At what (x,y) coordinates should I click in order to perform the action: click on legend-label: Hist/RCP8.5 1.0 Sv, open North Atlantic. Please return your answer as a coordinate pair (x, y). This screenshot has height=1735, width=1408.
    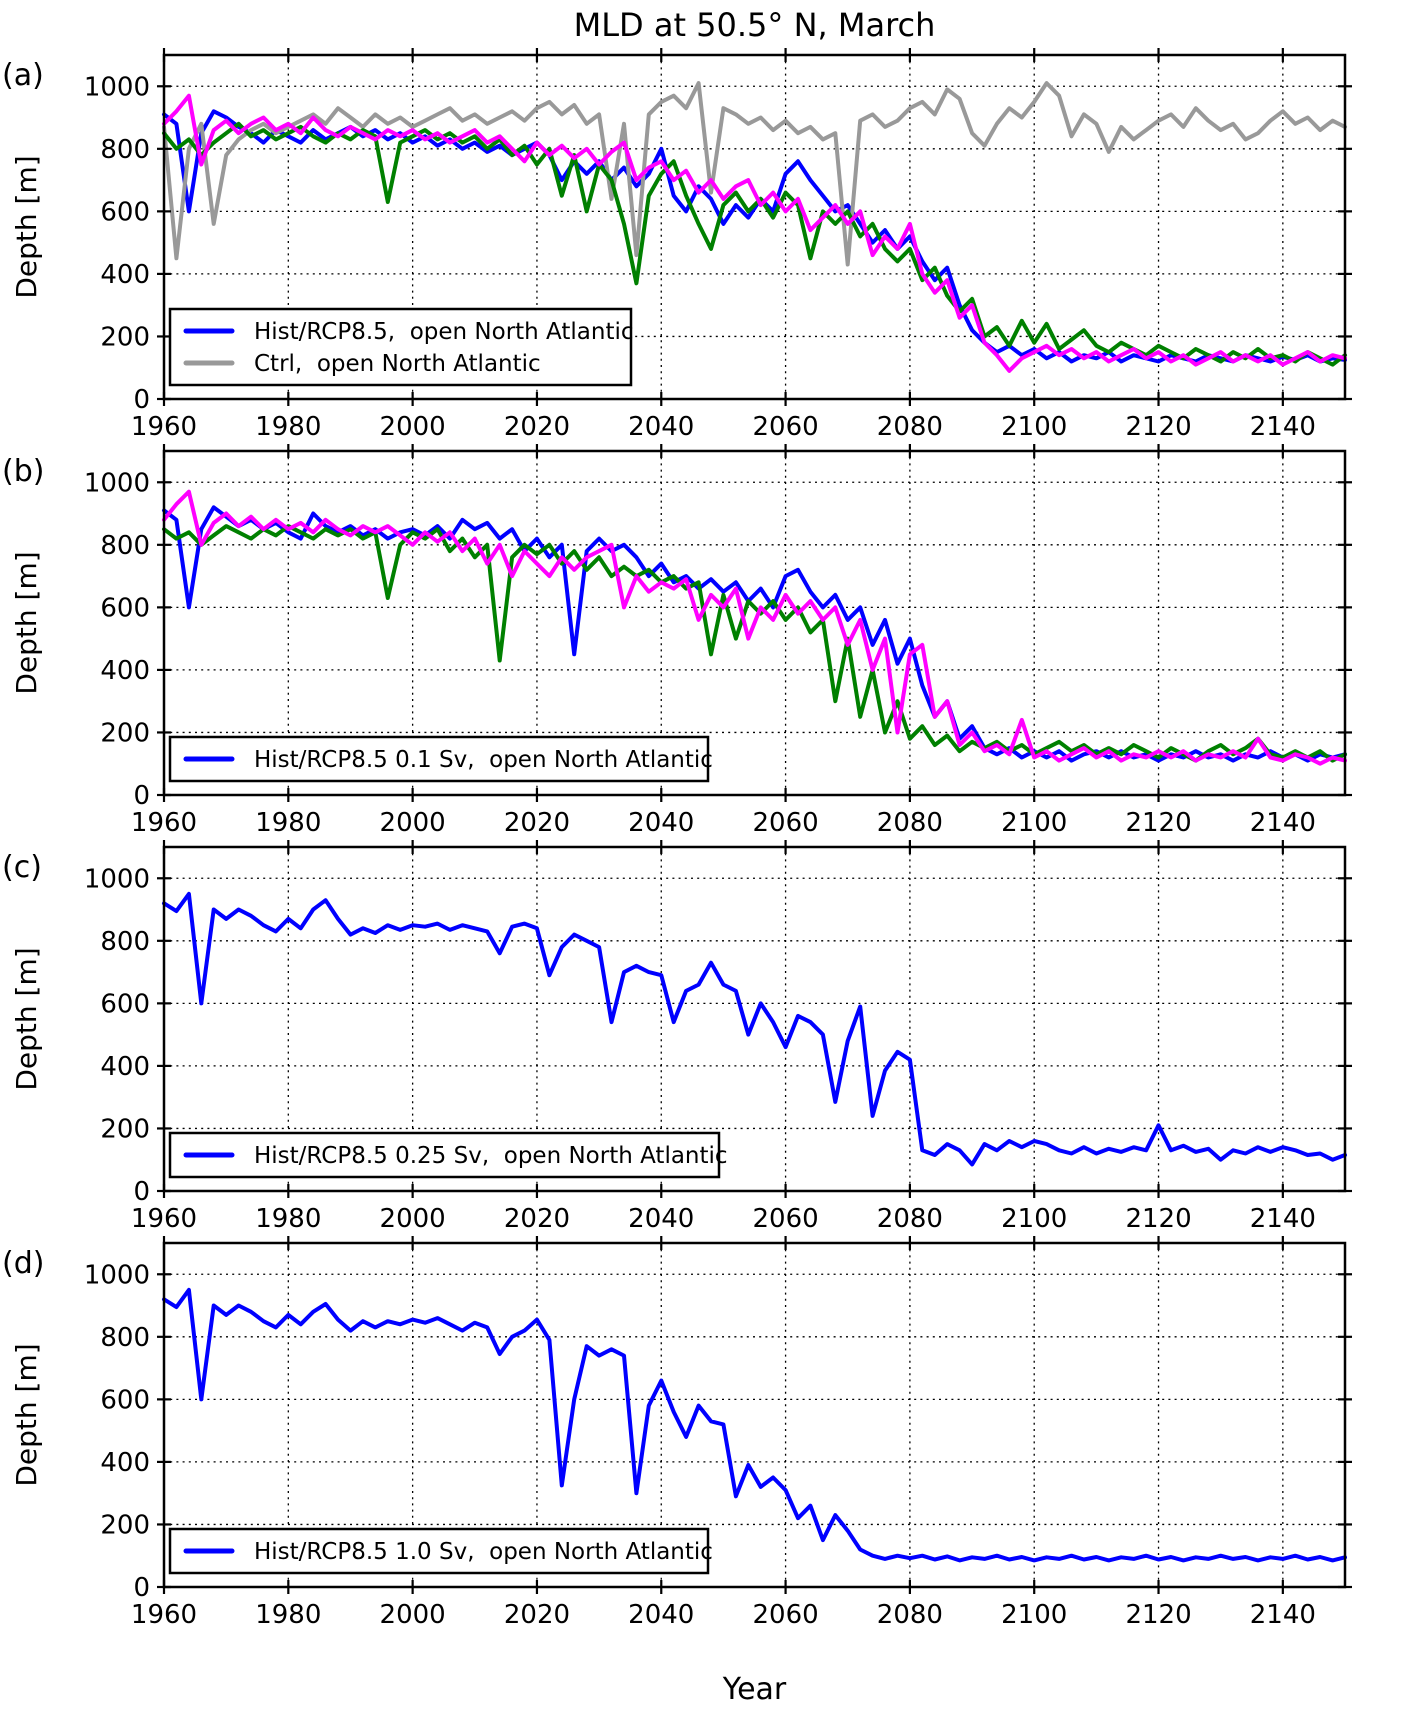
    Looking at the image, I should click on (483, 1552).